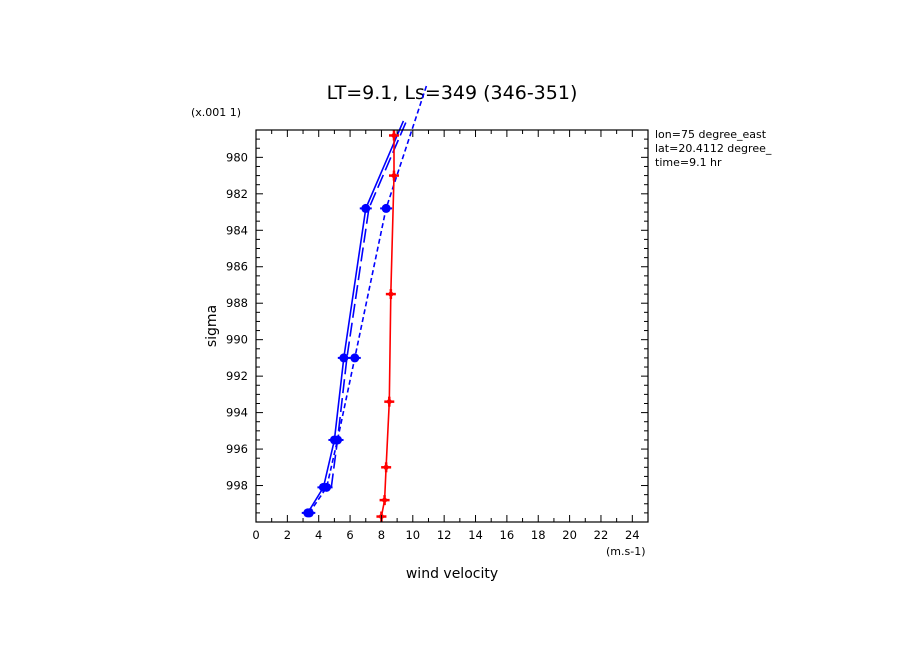 The image size is (904, 654). Describe the element at coordinates (237, 376) in the screenshot. I see `y-tick-label: 992` at that location.